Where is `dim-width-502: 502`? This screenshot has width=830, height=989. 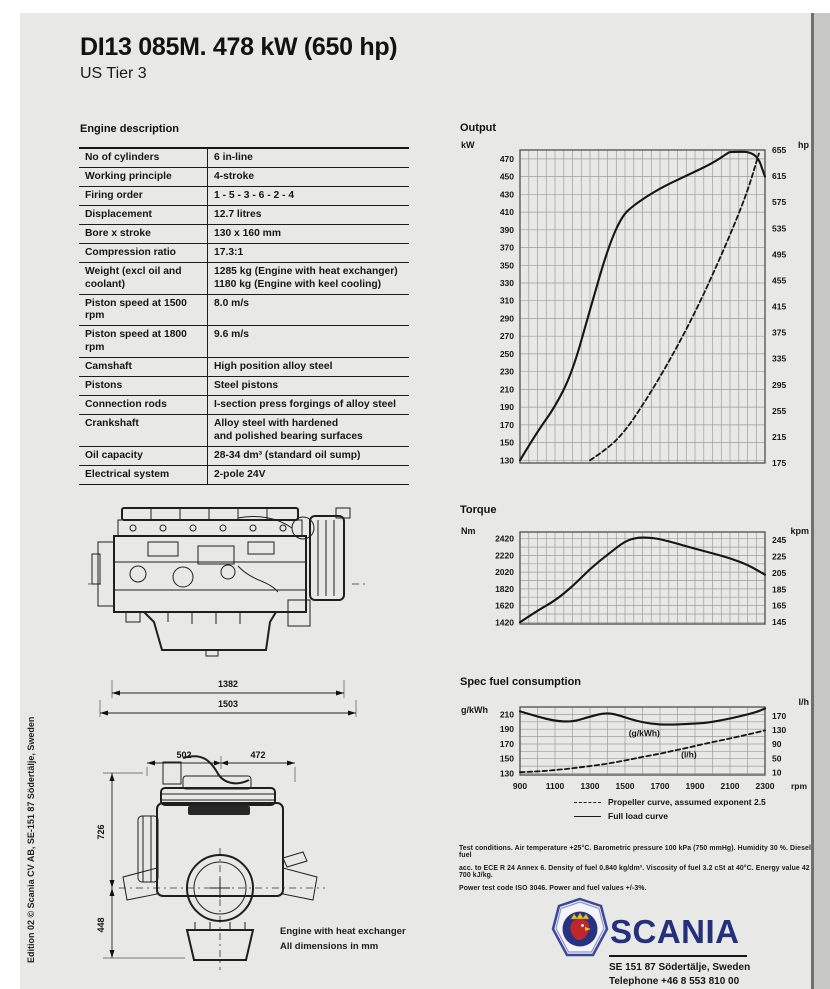 dim-width-502: 502 is located at coordinates (183, 755).